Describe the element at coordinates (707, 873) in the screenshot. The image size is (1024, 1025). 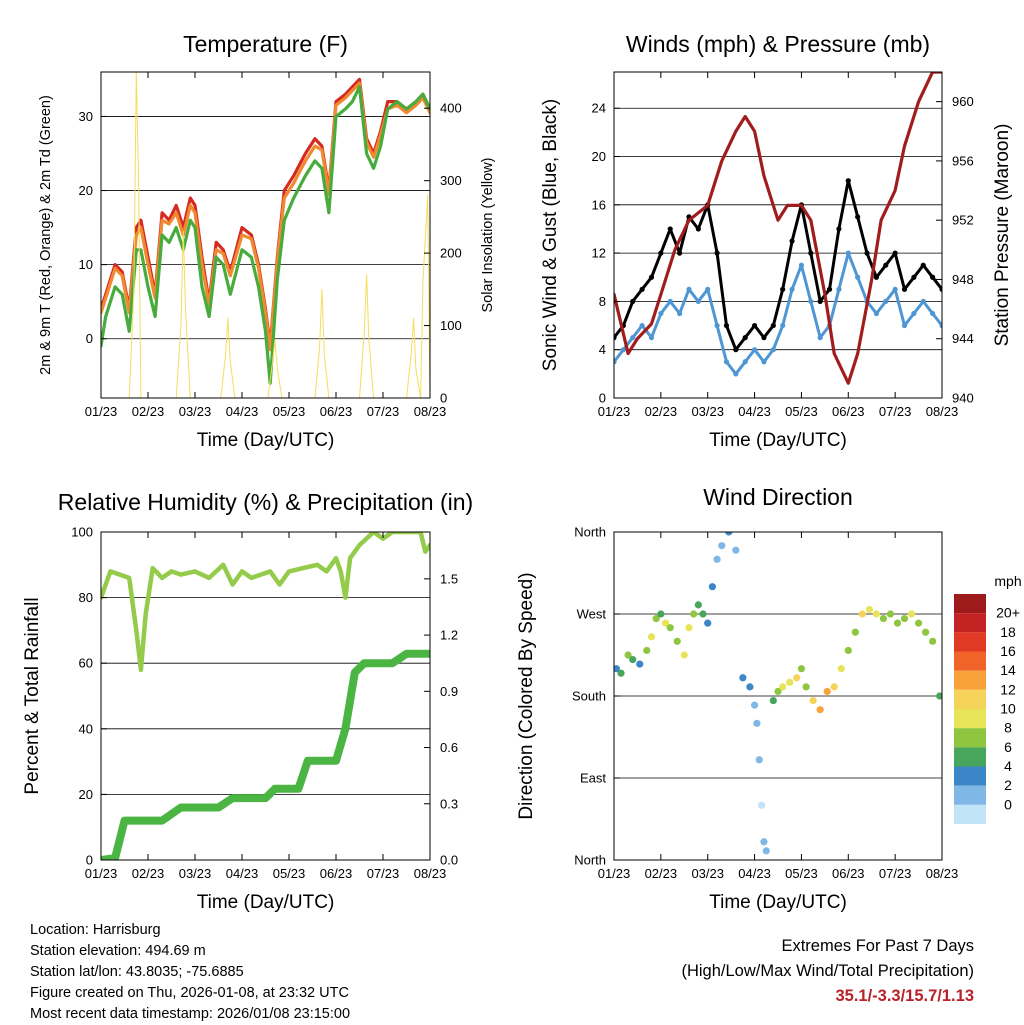
I see `direction-x-tick-label: 03/23` at that location.